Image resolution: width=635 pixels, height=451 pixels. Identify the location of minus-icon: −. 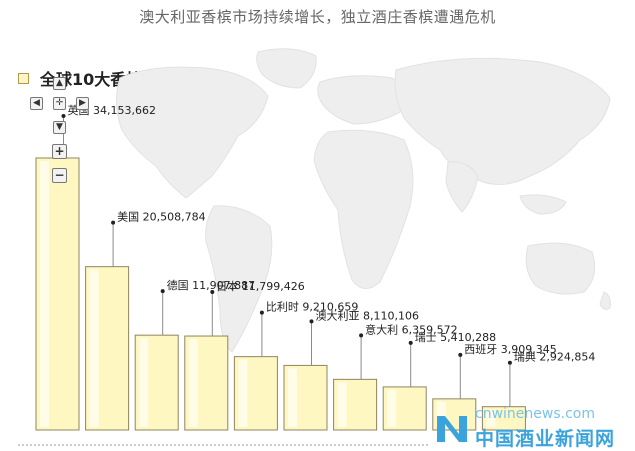
(59, 175).